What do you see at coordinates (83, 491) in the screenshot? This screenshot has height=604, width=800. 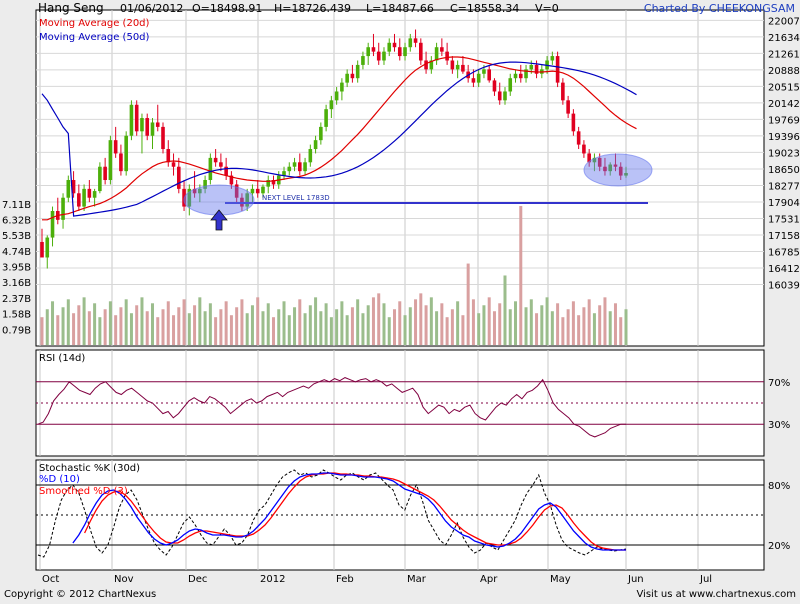 I see `legend-stoch-smooth: Smoothed %D (3)` at bounding box center [83, 491].